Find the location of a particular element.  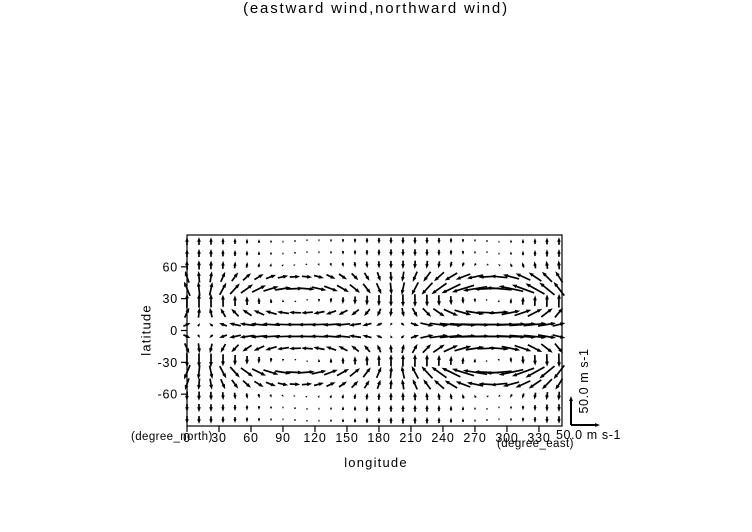

x-axis-title: longitude is located at coordinates (376, 462).